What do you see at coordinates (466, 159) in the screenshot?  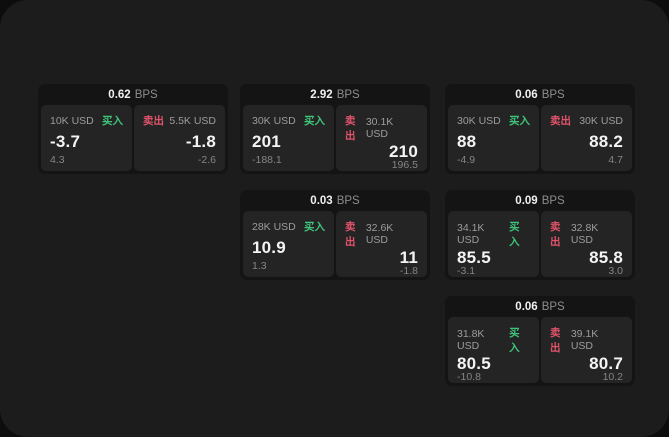 I see `buy-delta: -4.9` at bounding box center [466, 159].